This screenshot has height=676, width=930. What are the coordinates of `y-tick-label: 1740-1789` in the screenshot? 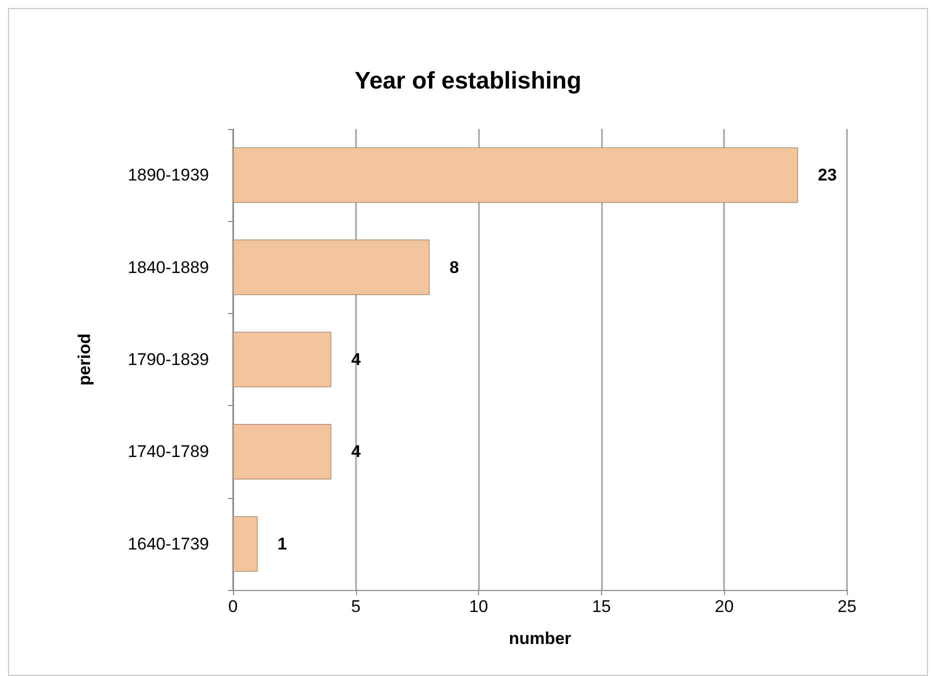 It's located at (168, 452).